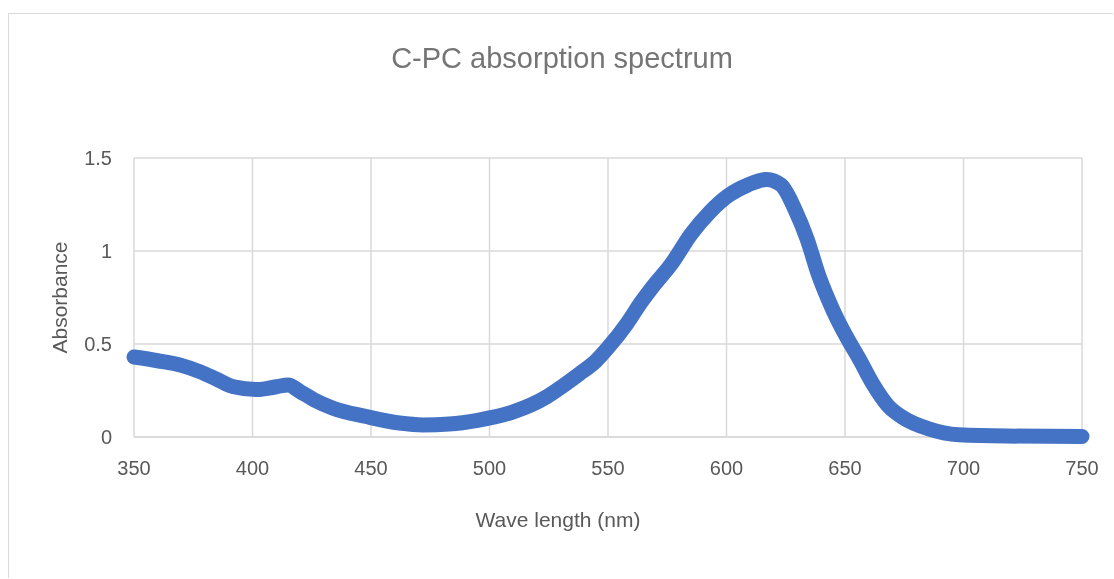  What do you see at coordinates (59, 297) in the screenshot?
I see `y-axis-title: Absorbance` at bounding box center [59, 297].